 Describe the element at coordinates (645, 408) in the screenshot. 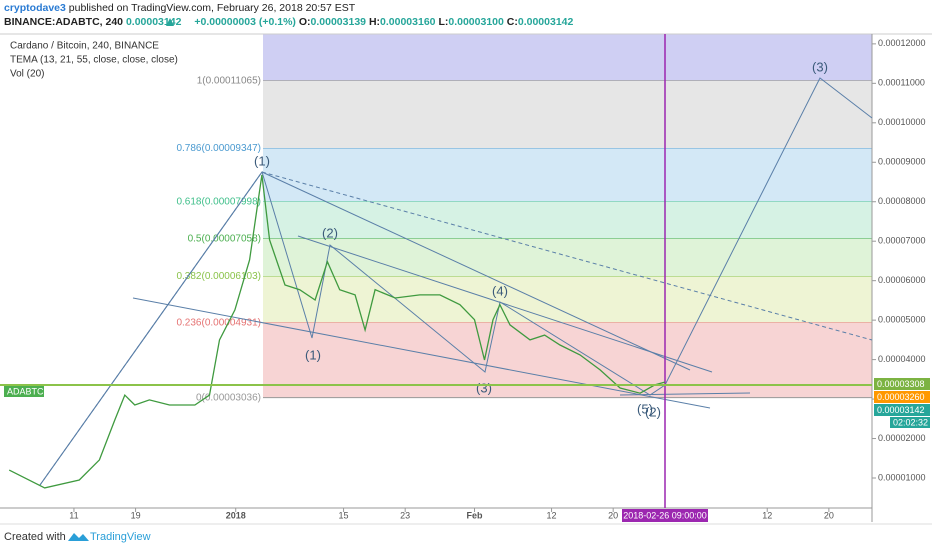

I see `wave-label: (5)` at that location.